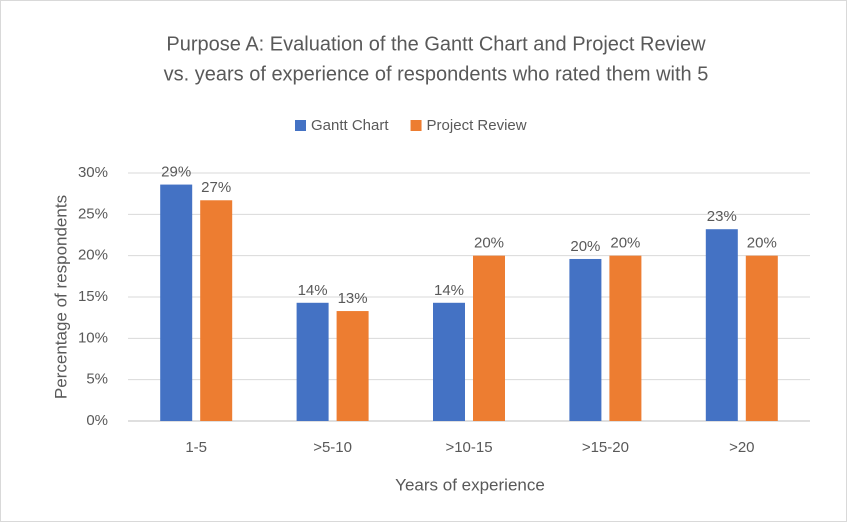 This screenshot has height=523, width=848. Describe the element at coordinates (93, 337) in the screenshot. I see `y-tick-label: 10%` at that location.